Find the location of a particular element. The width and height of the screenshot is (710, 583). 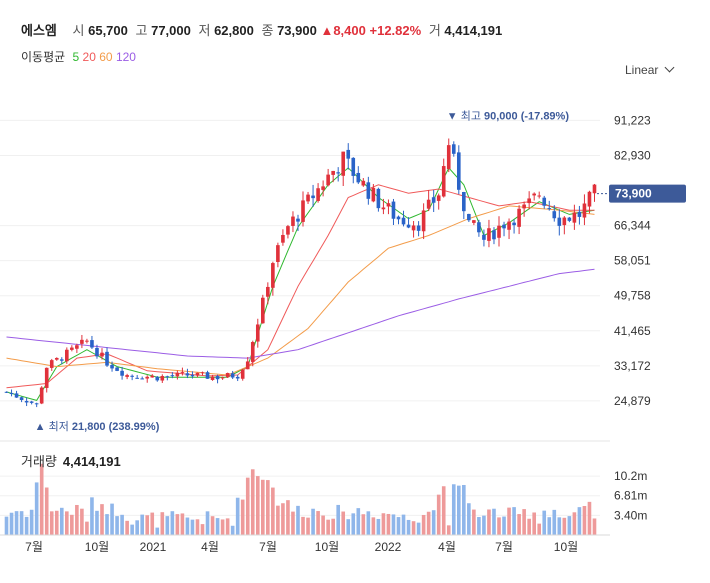

time-tick-label: 4월 is located at coordinates (447, 547).